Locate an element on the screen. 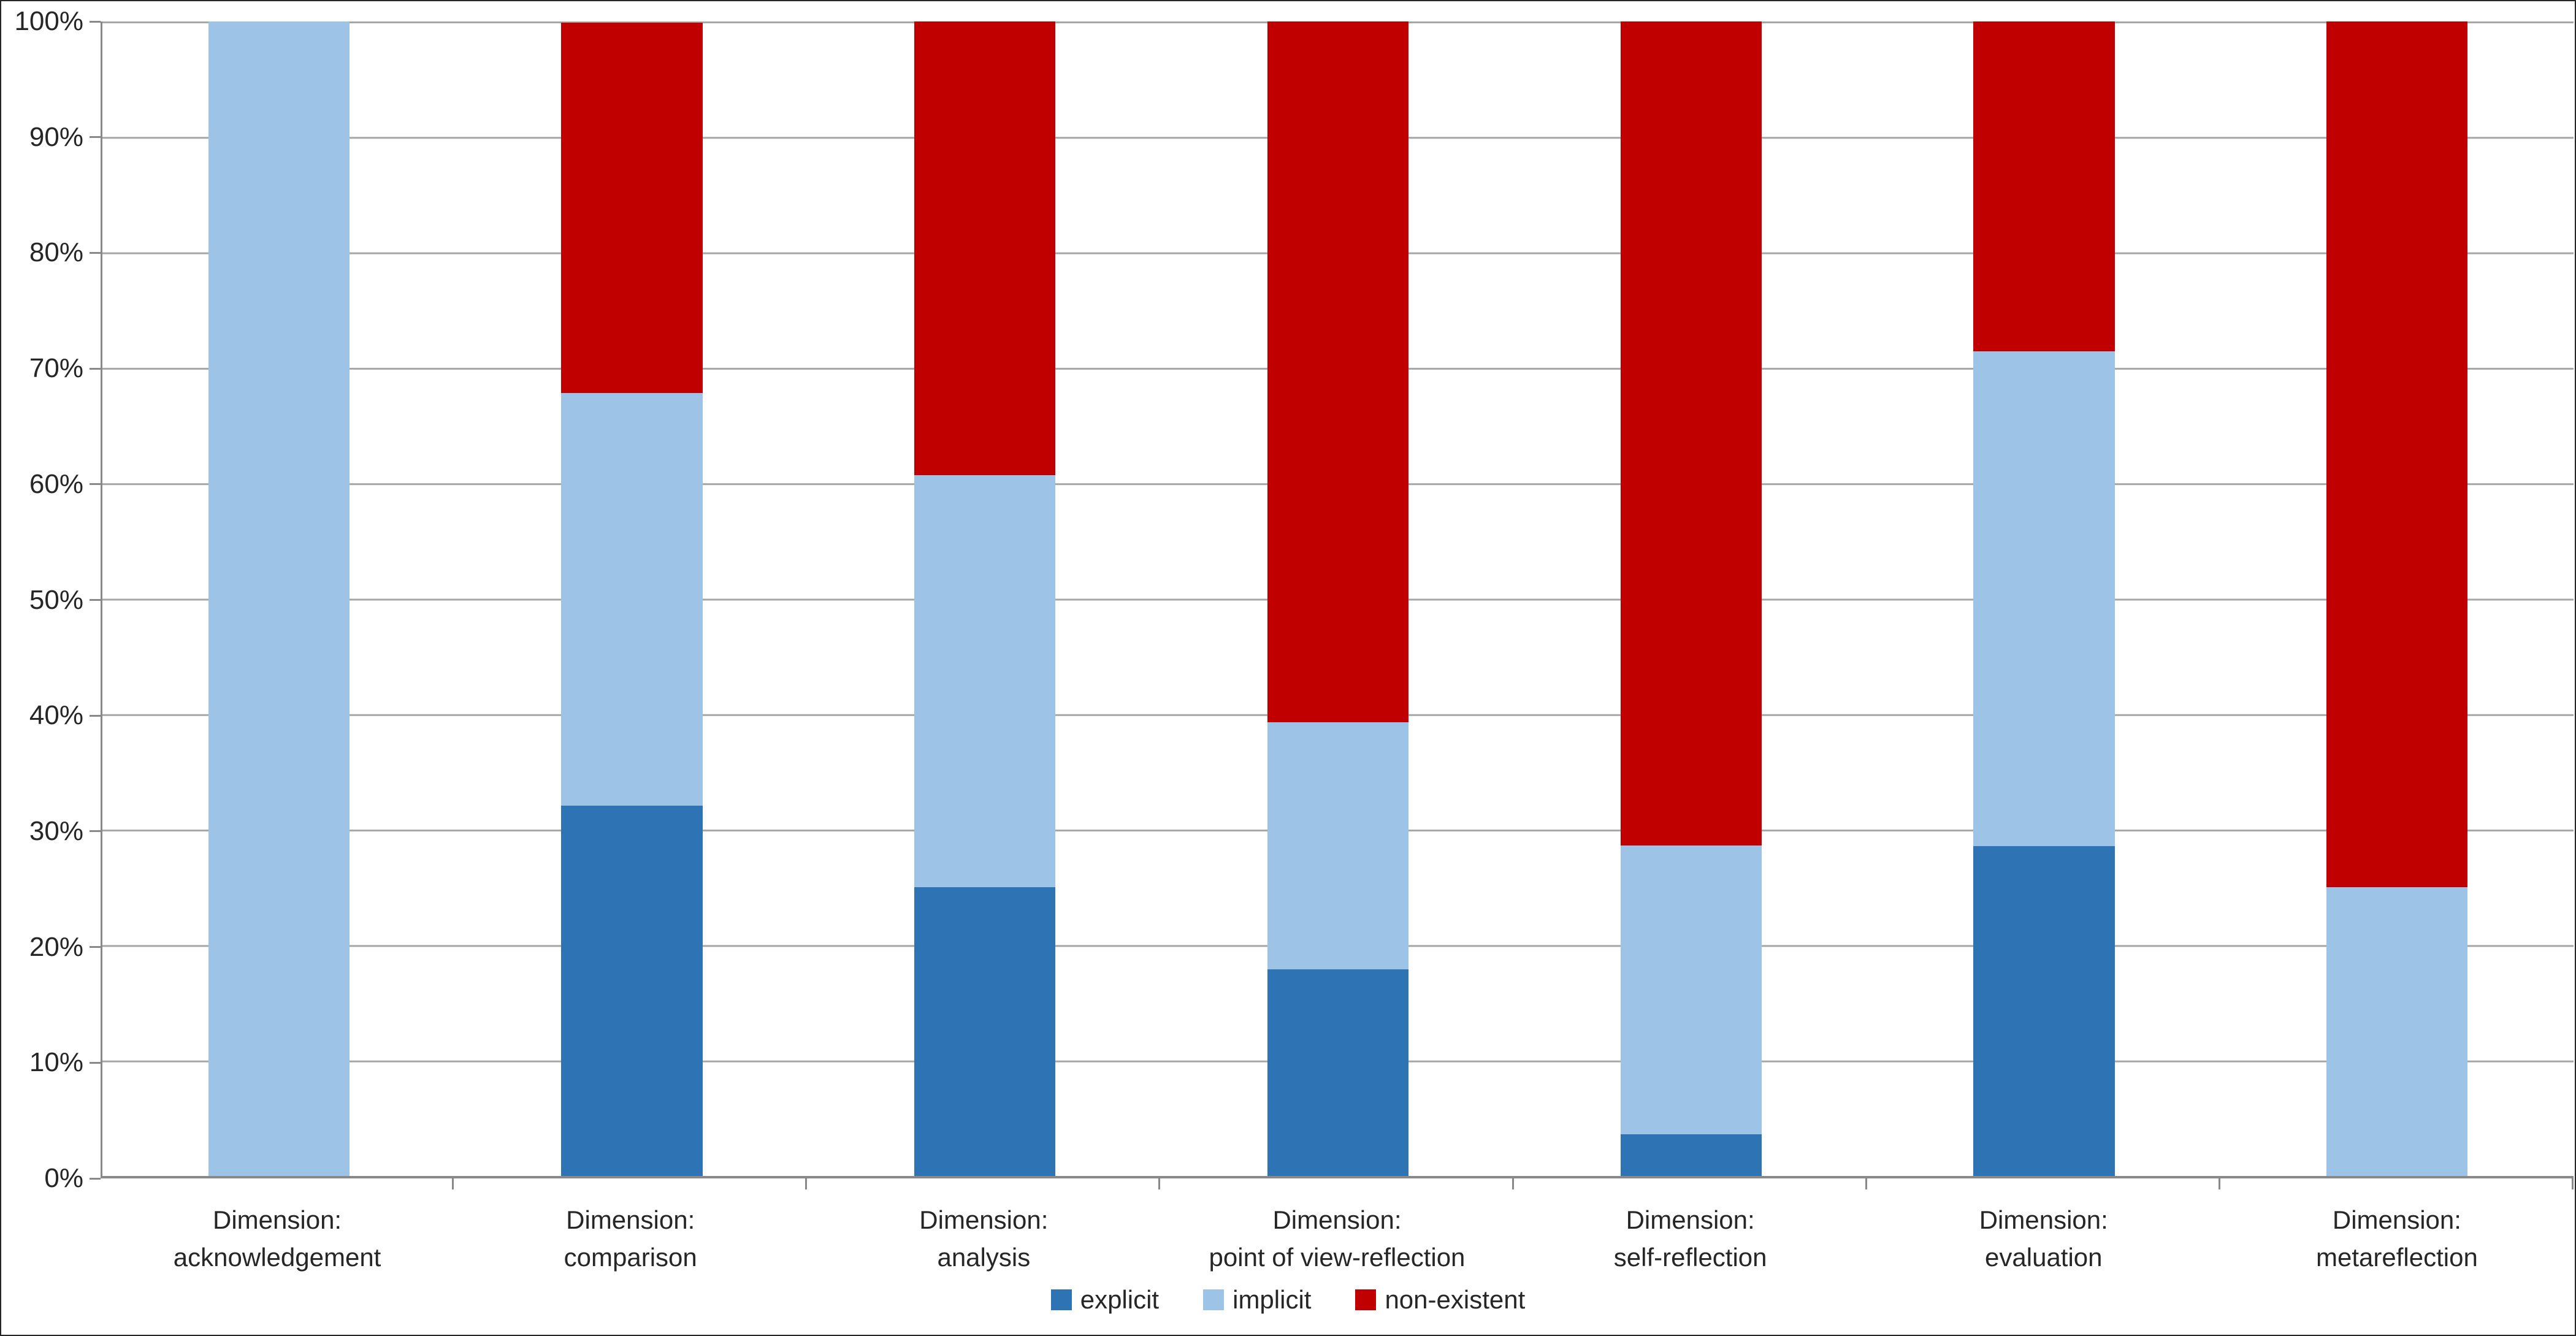 The width and height of the screenshot is (2576, 1336). bar-slot-analysis is located at coordinates (984, 598).